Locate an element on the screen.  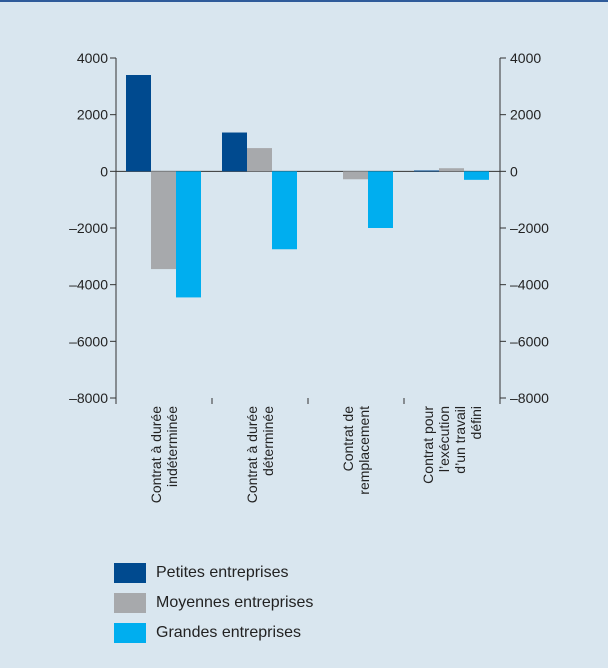
y-tick-label-right: 4000 is located at coordinates (525, 58).